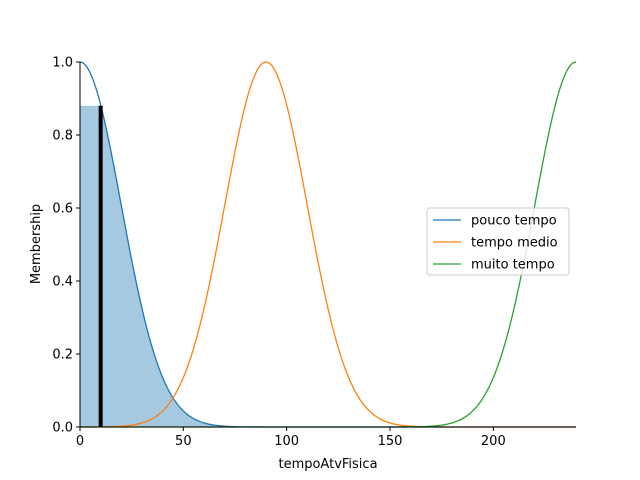 The height and width of the screenshot is (480, 640). What do you see at coordinates (36, 244) in the screenshot?
I see `y-axis-label: Membership` at bounding box center [36, 244].